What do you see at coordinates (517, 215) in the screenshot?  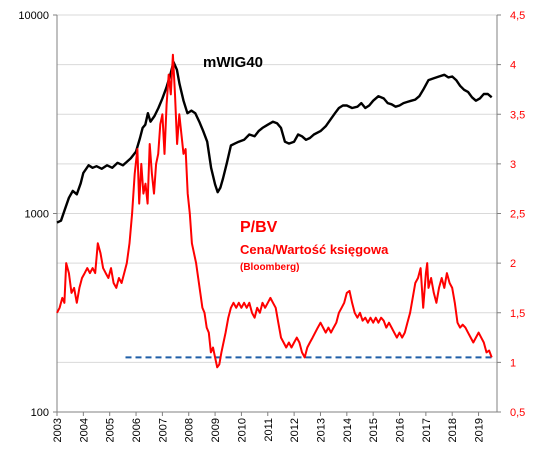 I see `right-tick-label: 2,5` at bounding box center [517, 215].